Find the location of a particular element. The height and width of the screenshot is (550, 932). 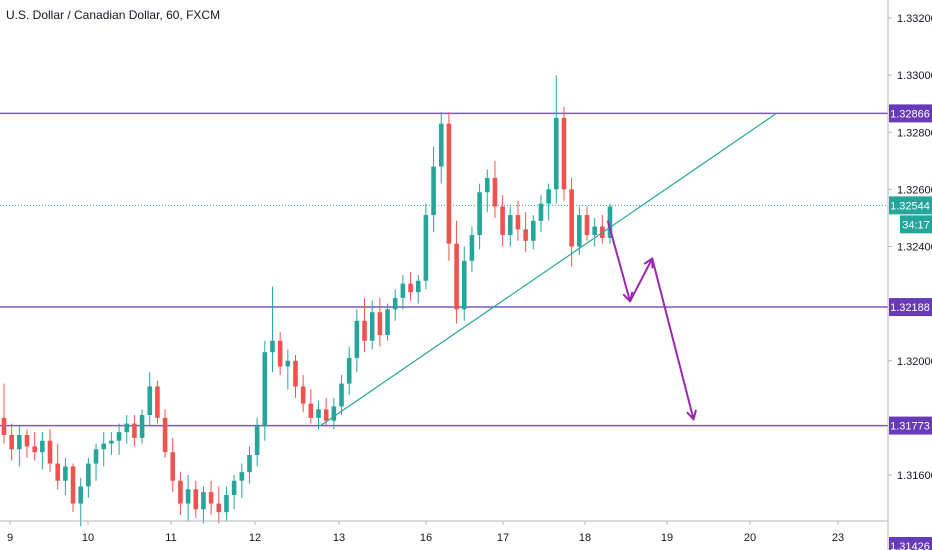

y-tick-label: 1.33200 is located at coordinates (914, 19).